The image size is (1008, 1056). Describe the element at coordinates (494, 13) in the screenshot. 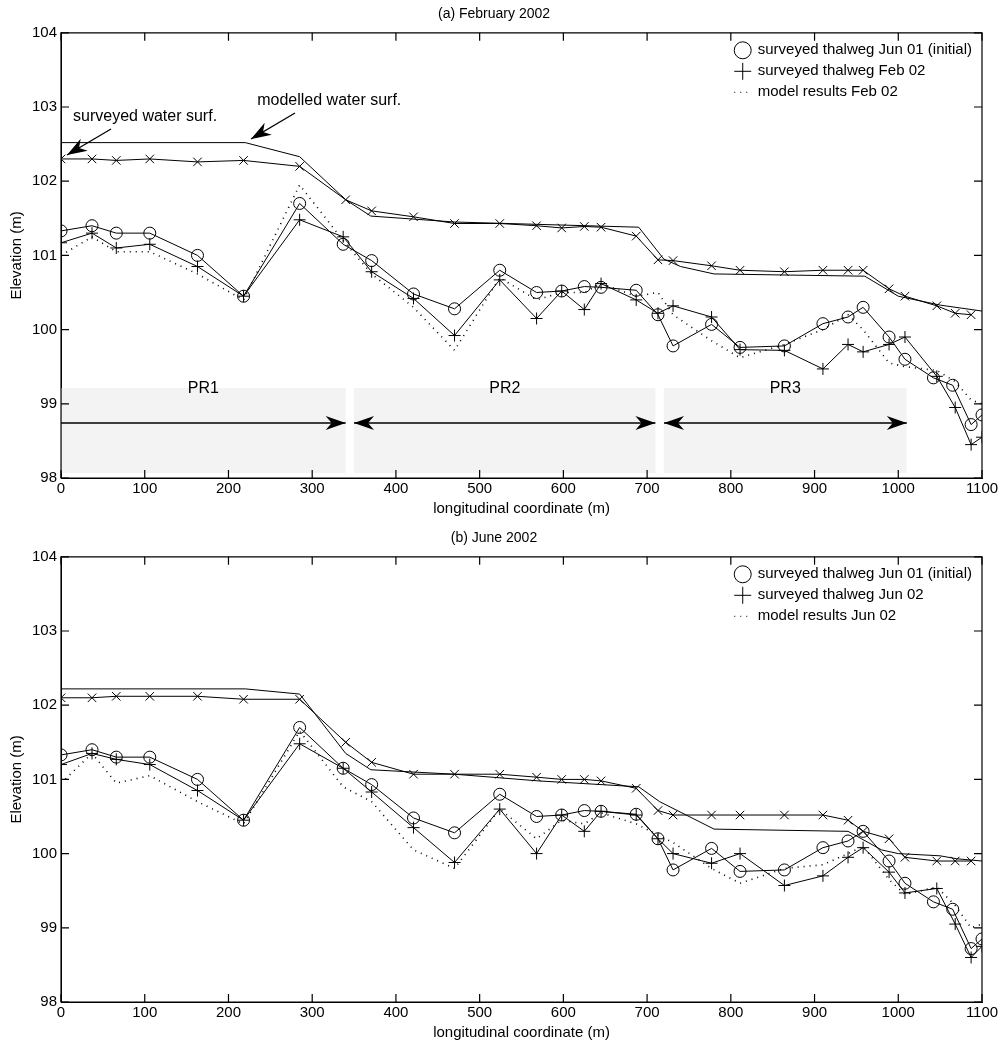

I see `chart-title: (a) February 2002` at that location.